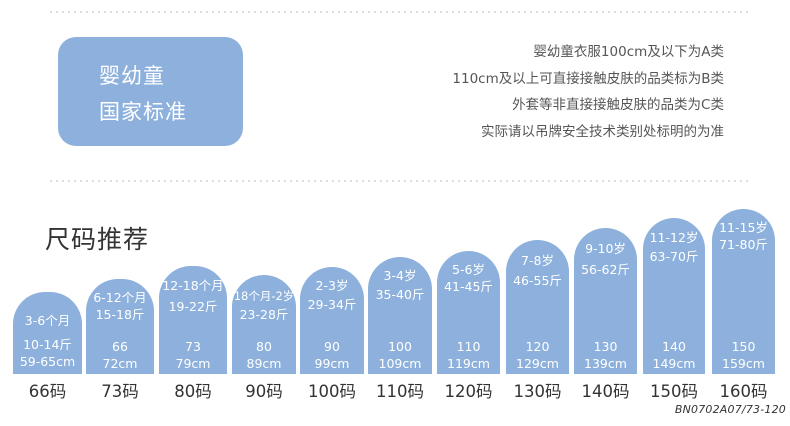  Describe the element at coordinates (537, 363) in the screenshot. I see `height-max: 129cm` at that location.